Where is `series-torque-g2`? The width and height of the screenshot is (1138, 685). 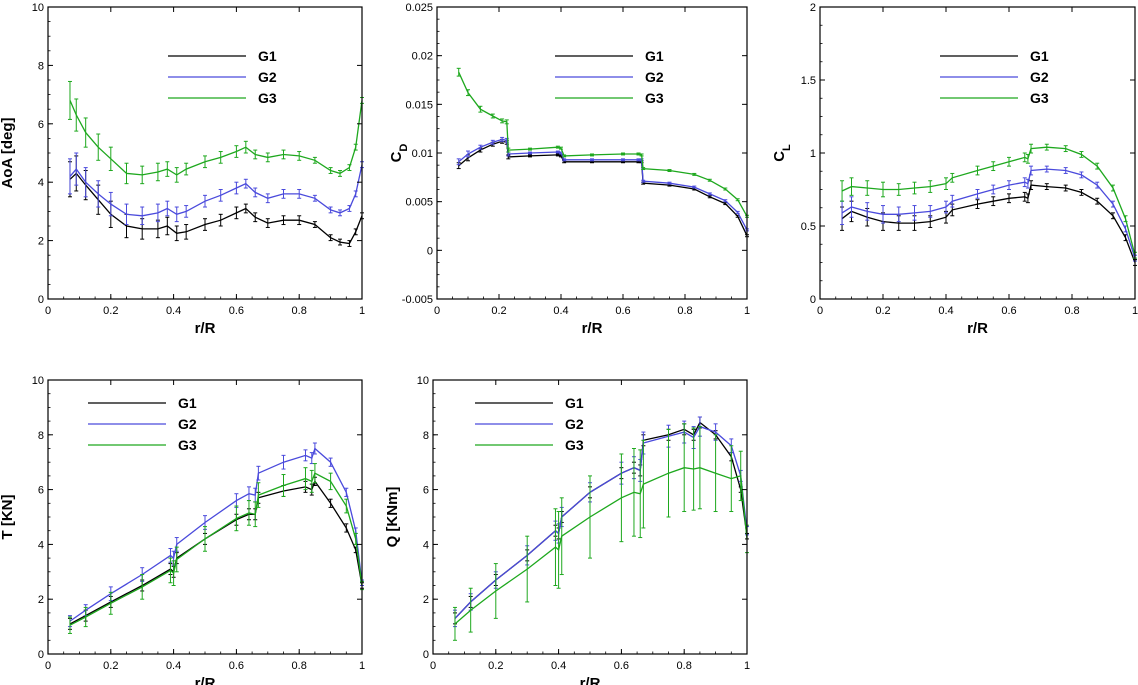
series-torque-g2 is located at coordinates (600, 522).